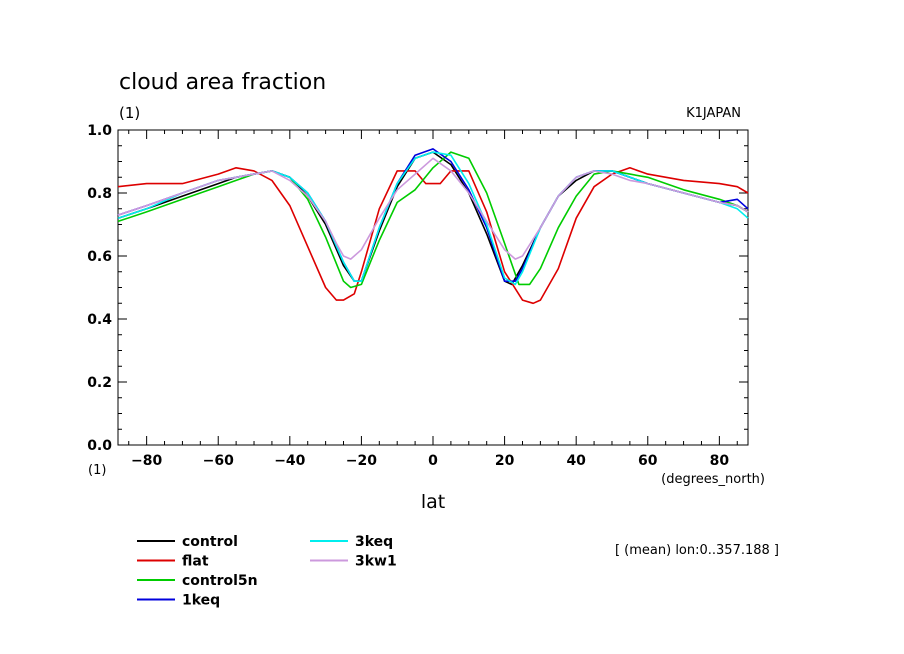 Image resolution: width=904 pixels, height=654 pixels. Describe the element at coordinates (99, 288) in the screenshot. I see `y-tick-labels: 0.0 0.2 0.4 0.6 0.8 1.0` at that location.